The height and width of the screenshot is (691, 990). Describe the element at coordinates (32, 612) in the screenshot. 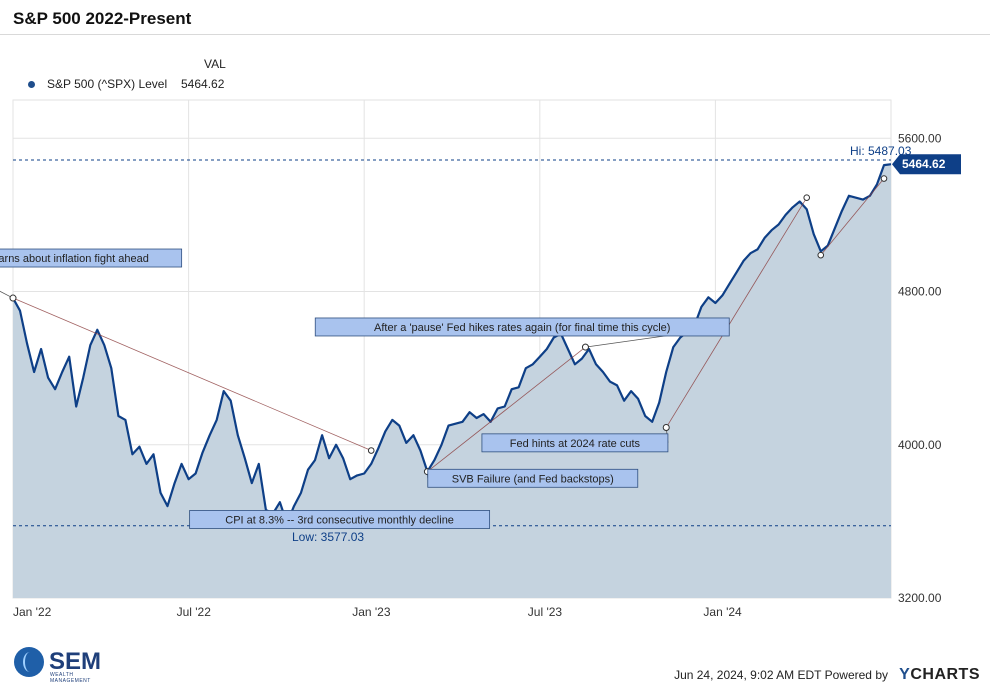

I see `x-tick-label: Jan '22` at that location.